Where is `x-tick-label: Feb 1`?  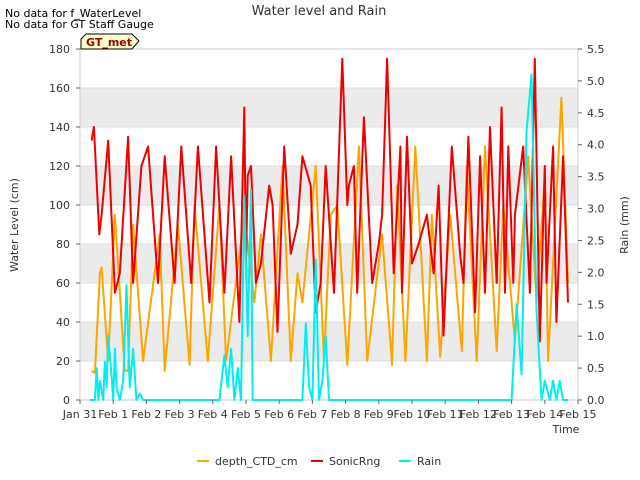
x-tick-label: Feb 1 is located at coordinates (113, 414).